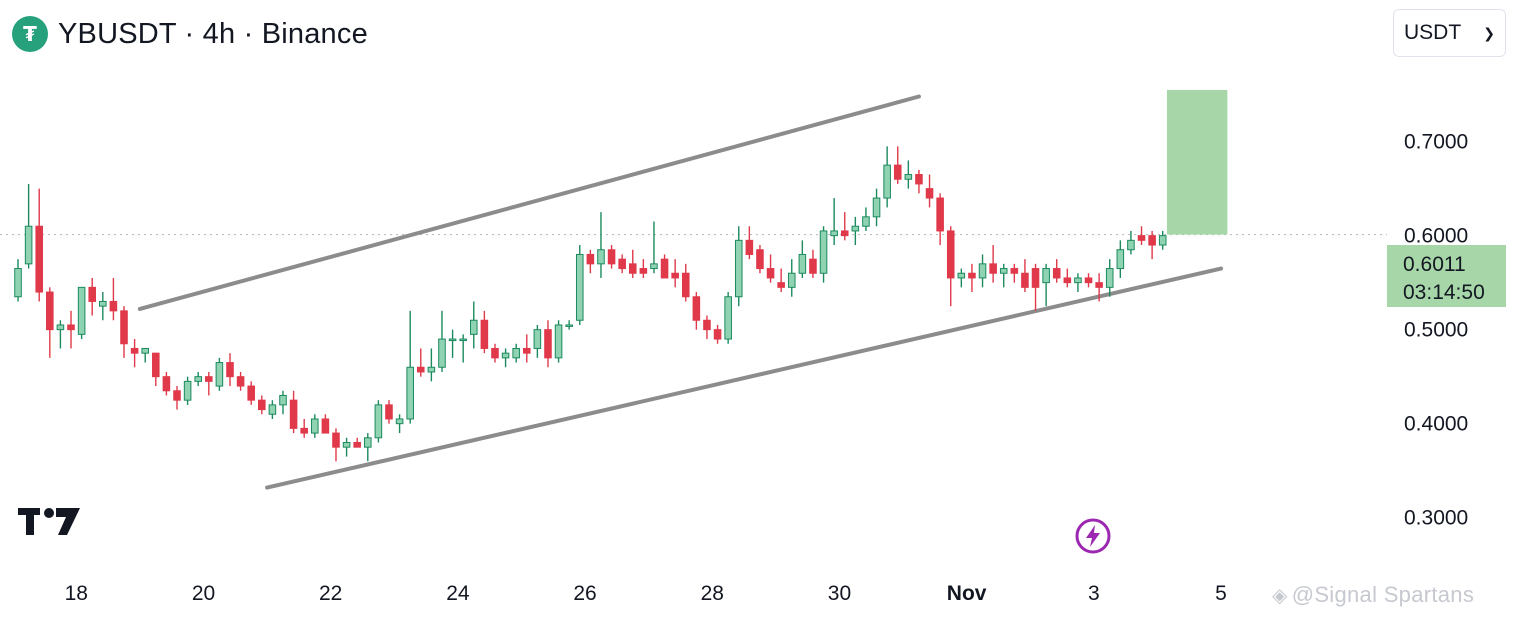  Describe the element at coordinates (646, 593) in the screenshot. I see `time-axis: 18 20 22 24 26 28 30 Nov 3 5` at that location.